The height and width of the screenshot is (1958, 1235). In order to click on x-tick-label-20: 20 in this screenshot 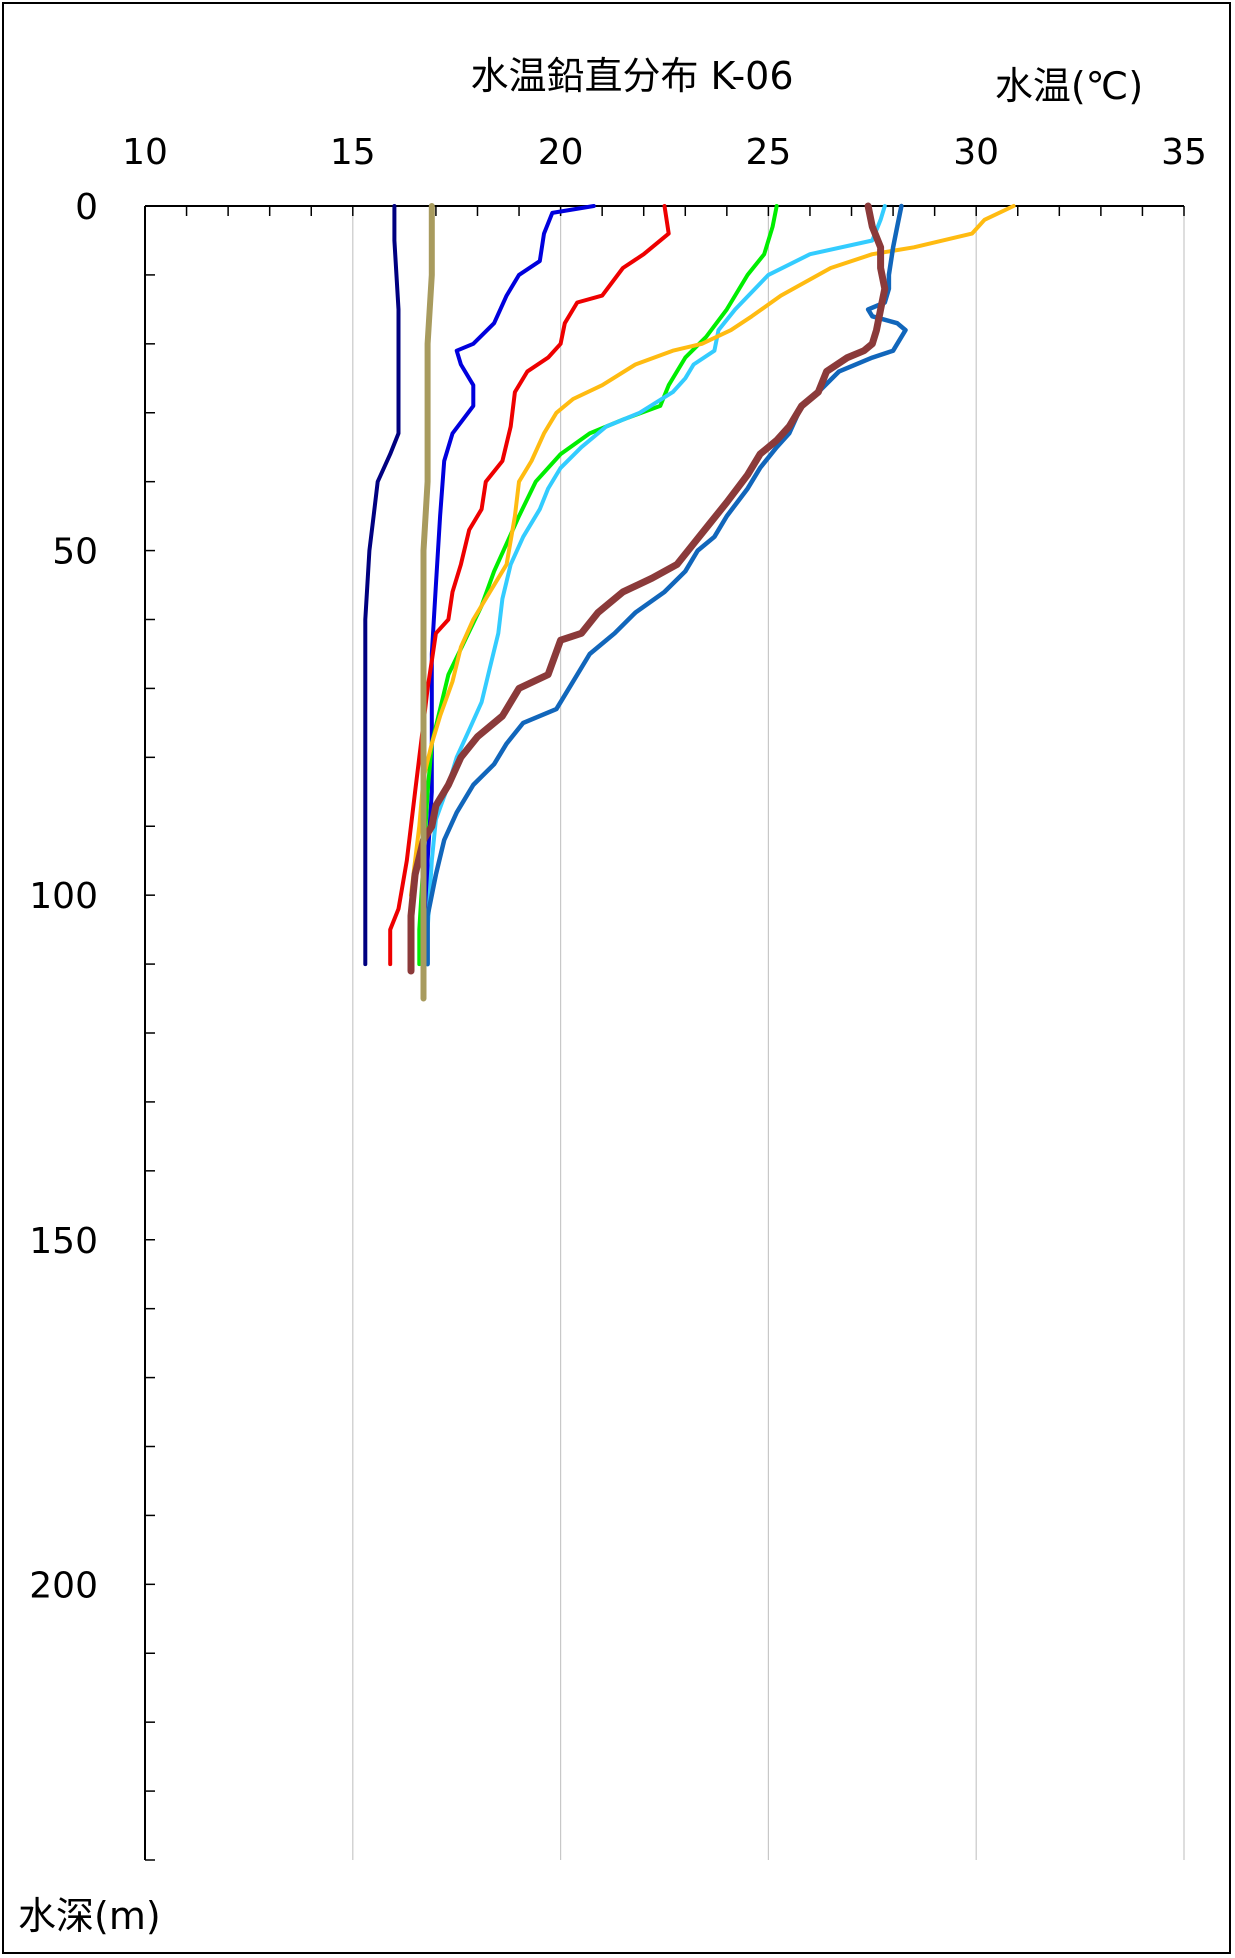, I will do `click(561, 152)`.